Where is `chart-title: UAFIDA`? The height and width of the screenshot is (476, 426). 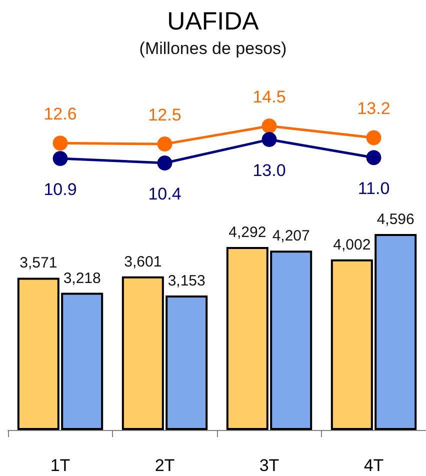
chart-title: UAFIDA is located at coordinates (213, 22).